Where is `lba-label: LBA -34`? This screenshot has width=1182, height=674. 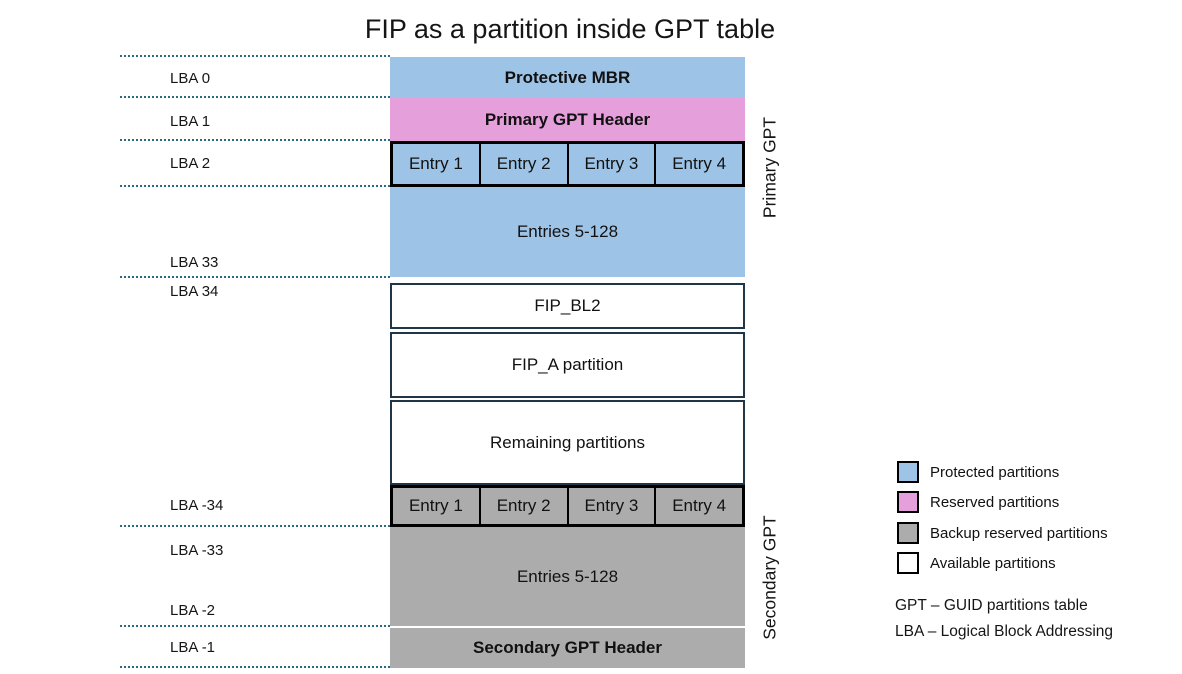
lba-label: LBA -34 is located at coordinates (197, 505).